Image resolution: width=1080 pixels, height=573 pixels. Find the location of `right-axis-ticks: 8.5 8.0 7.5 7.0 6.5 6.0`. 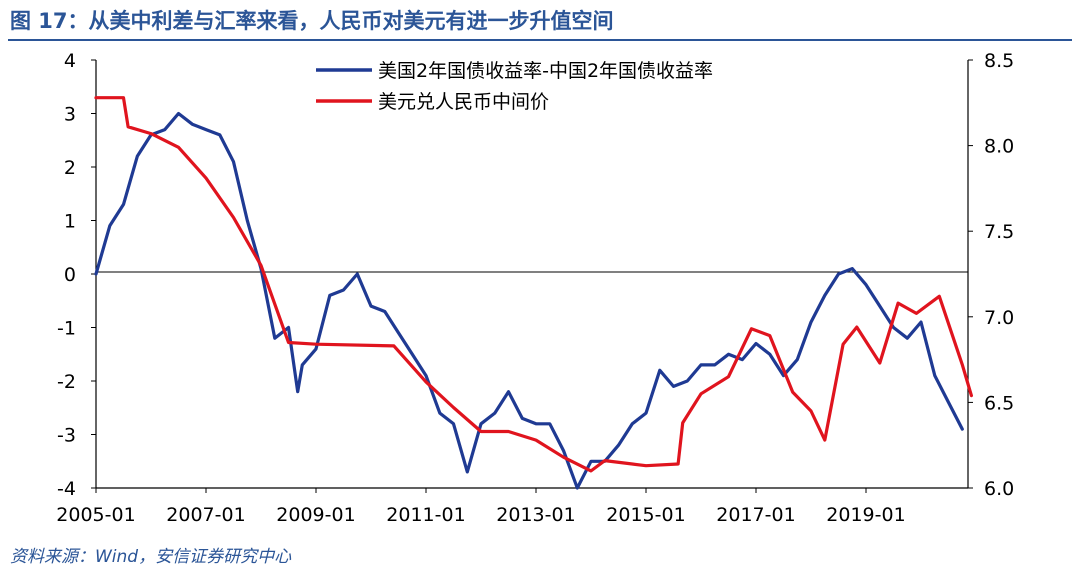

right-axis-ticks: 8.5 8.0 7.5 7.0 6.5 6.0 is located at coordinates (991, 275).